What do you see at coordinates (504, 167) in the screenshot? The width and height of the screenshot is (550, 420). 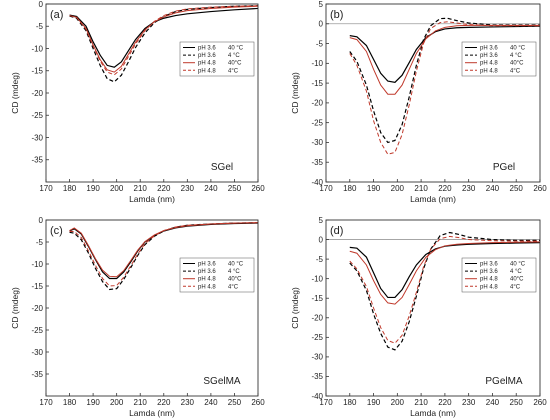 I see `sample-name: PGel` at bounding box center [504, 167].